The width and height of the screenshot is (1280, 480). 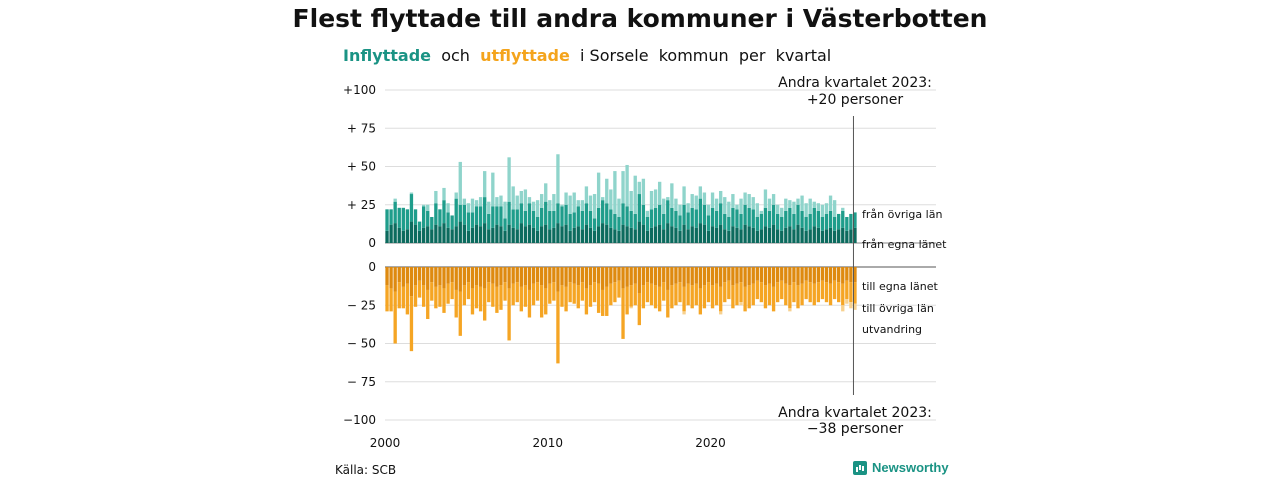 What do you see at coordinates (359, 420) in the screenshot?
I see `y-tick-label: −100` at bounding box center [359, 420].